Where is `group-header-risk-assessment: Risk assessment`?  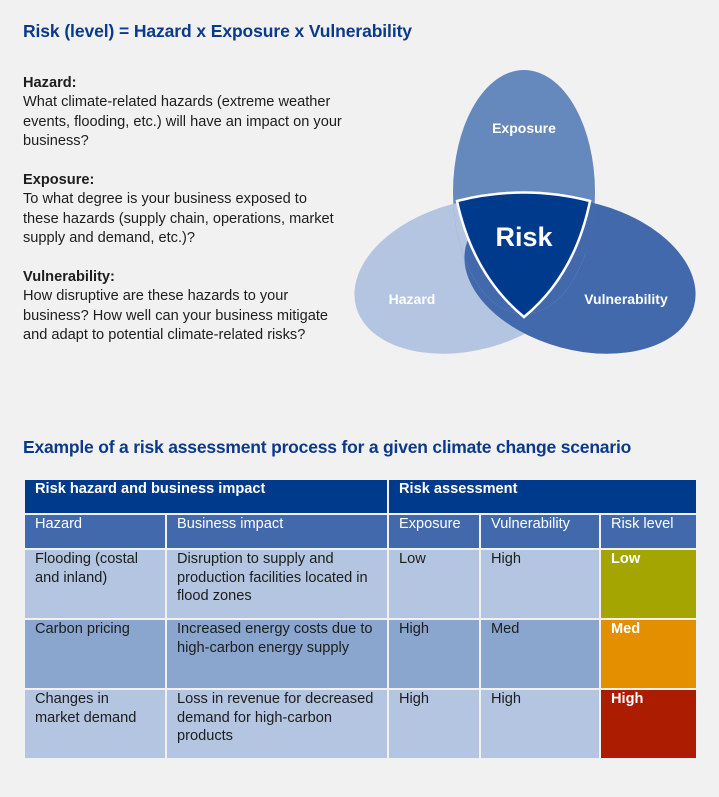 group-header-risk-assessment: Risk assessment is located at coordinates (542, 496).